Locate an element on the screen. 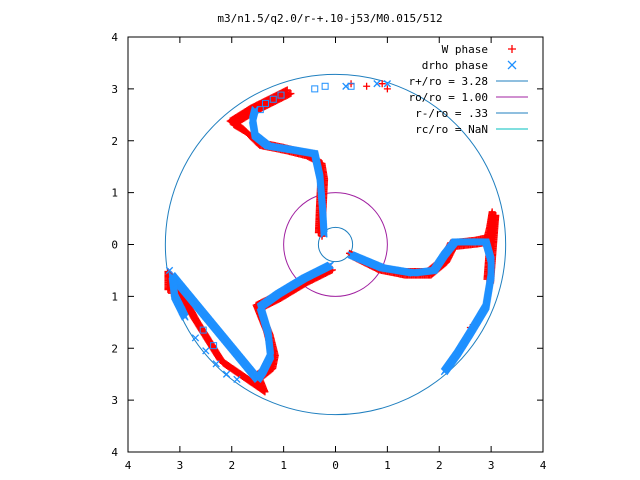 This screenshot has width=640, height=480. y-tick-label: 0 is located at coordinates (114, 245).